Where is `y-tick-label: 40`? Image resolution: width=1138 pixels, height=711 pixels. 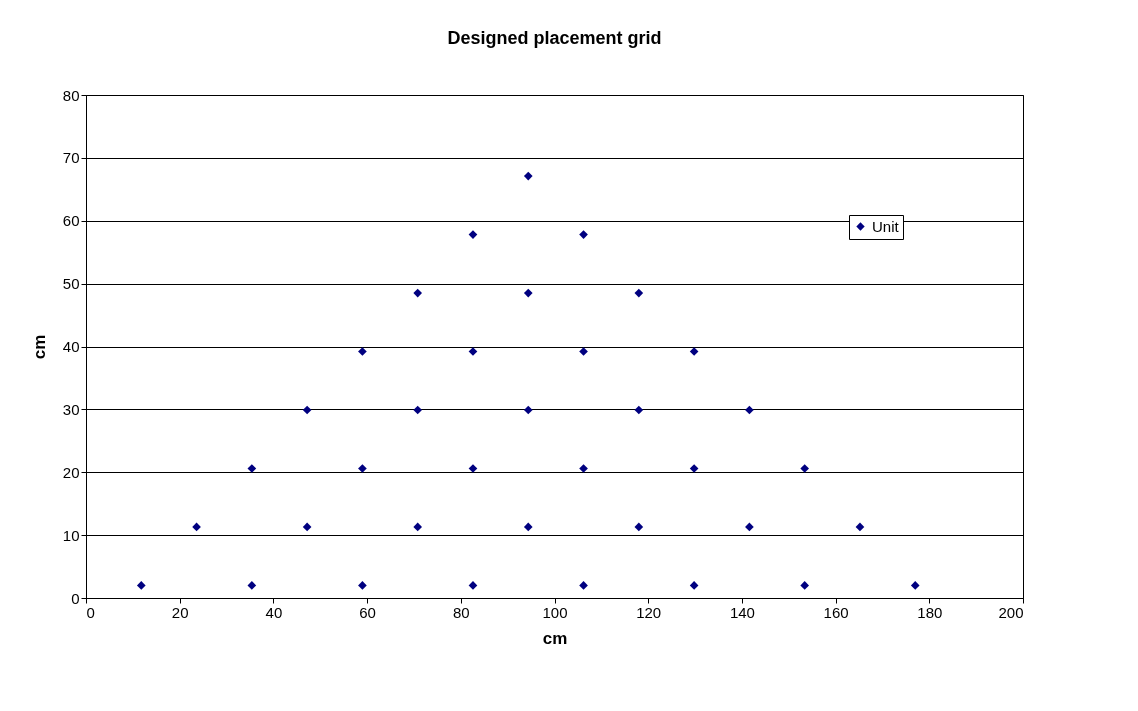 y-tick-label: 40 is located at coordinates (71, 346).